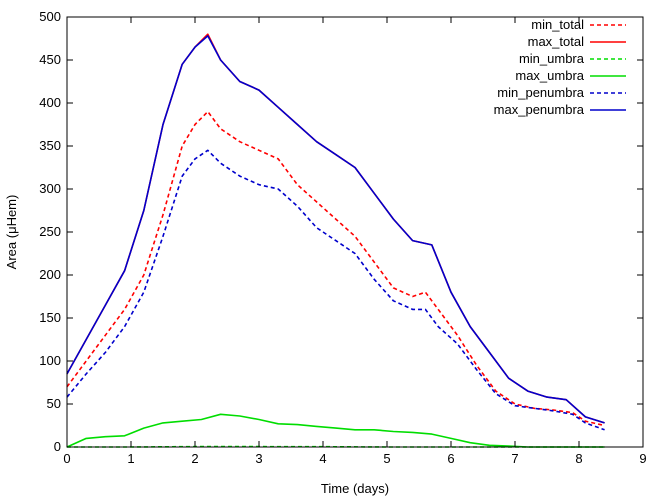 Image resolution: width=665 pixels, height=499 pixels. Describe the element at coordinates (130, 458) in the screenshot. I see `x-tick-label-1: 1` at that location.